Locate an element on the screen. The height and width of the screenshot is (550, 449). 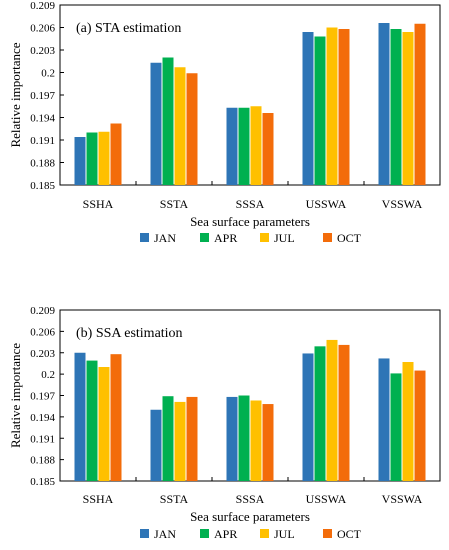
chart-title: (b) SSA estimation is located at coordinates (129, 333).